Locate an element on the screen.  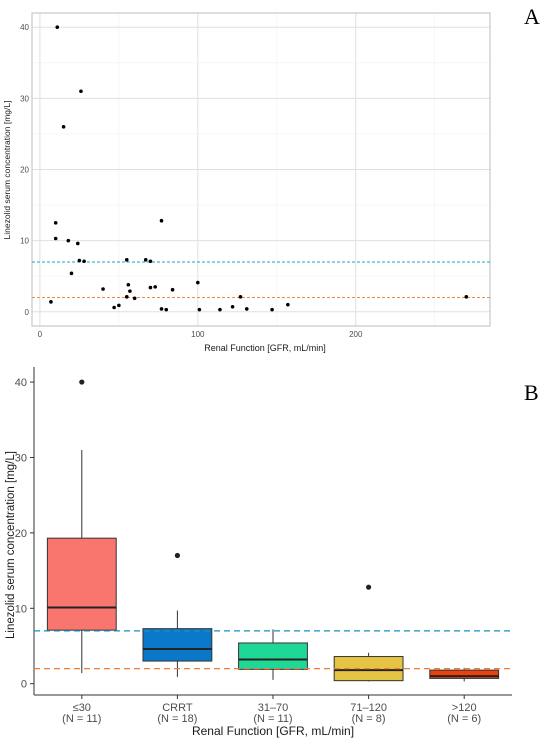
x-tick-label: 100 is located at coordinates (198, 334).